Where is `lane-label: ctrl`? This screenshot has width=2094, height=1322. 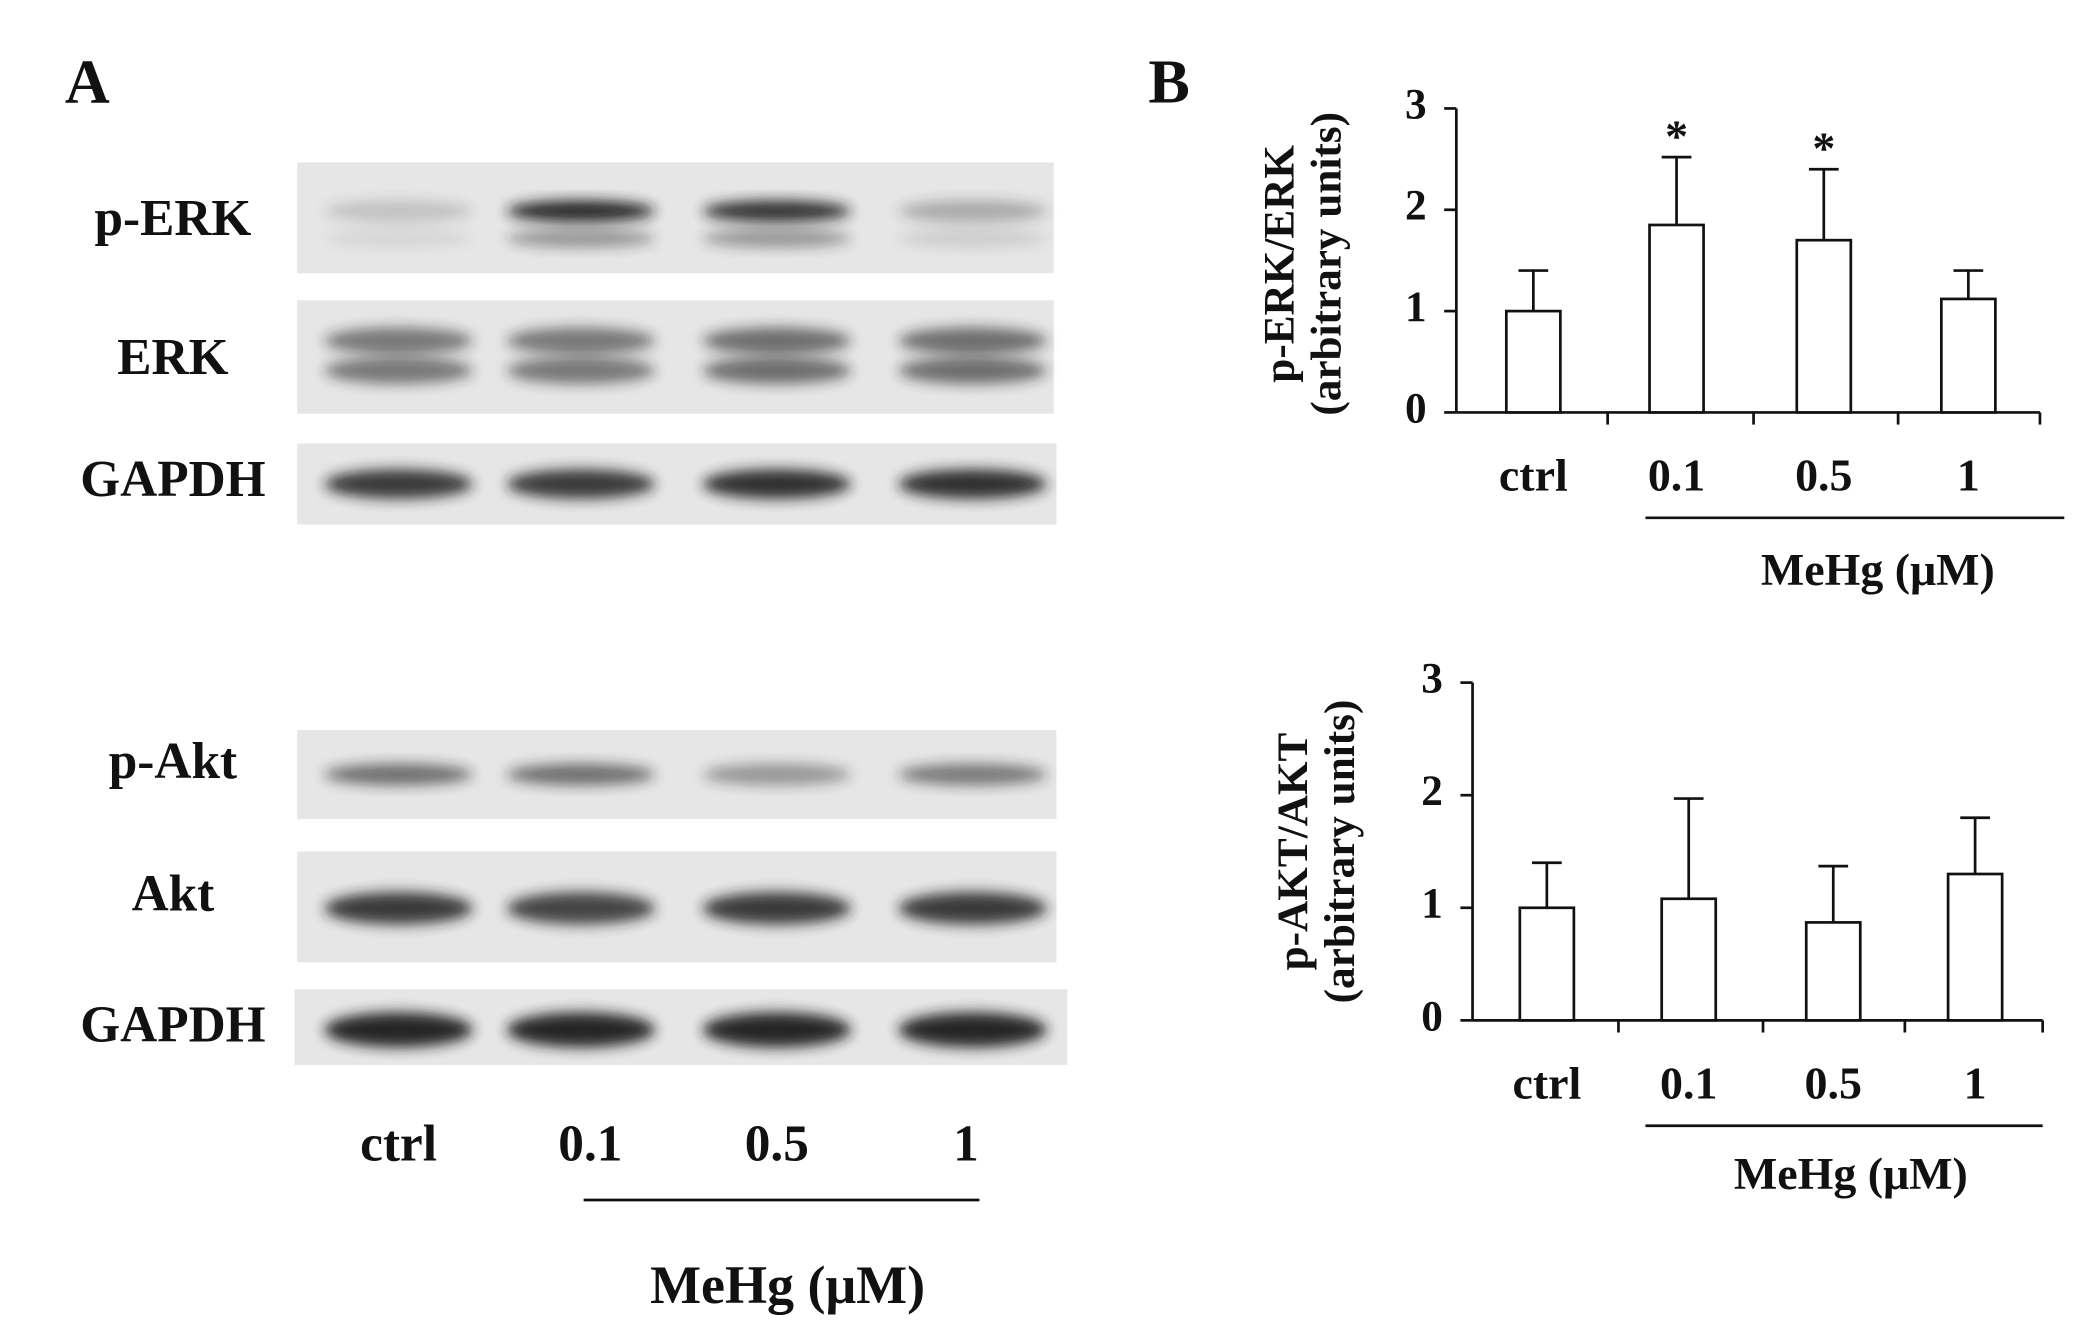
lane-label: ctrl is located at coordinates (398, 1143).